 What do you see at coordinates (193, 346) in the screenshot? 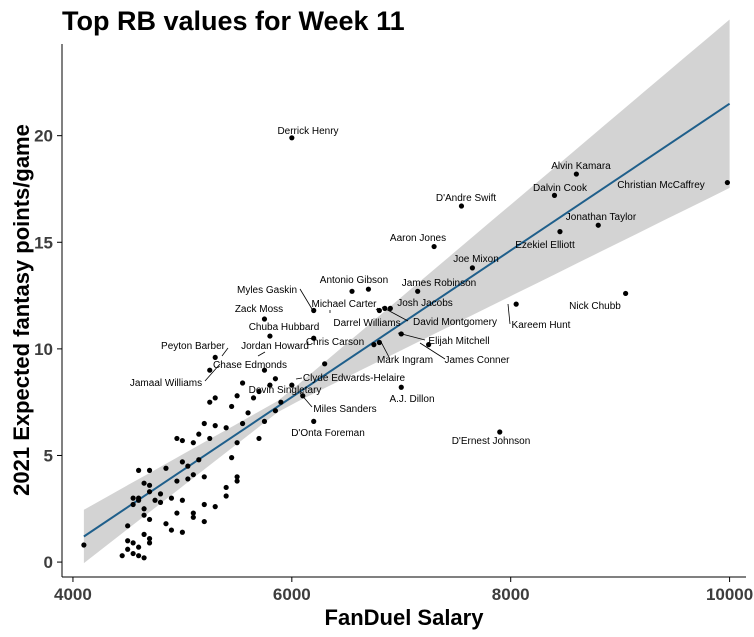
I see `point-label: Peyton Barber` at bounding box center [193, 346].